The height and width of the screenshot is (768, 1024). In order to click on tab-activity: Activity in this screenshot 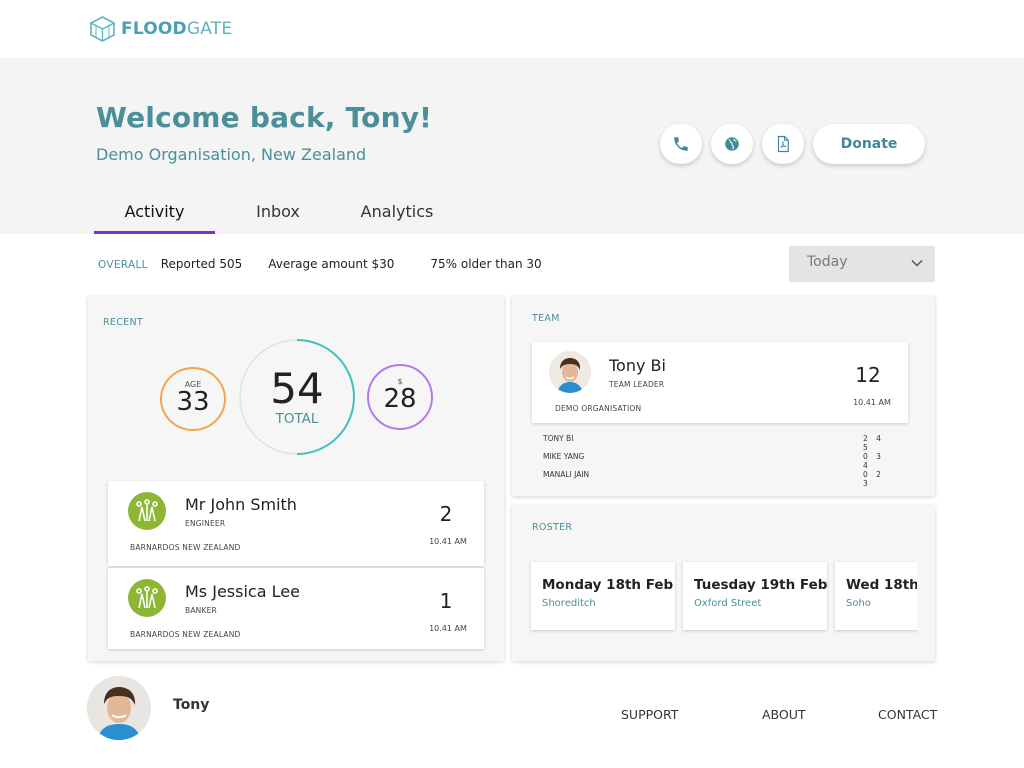, I will do `click(154, 214)`.